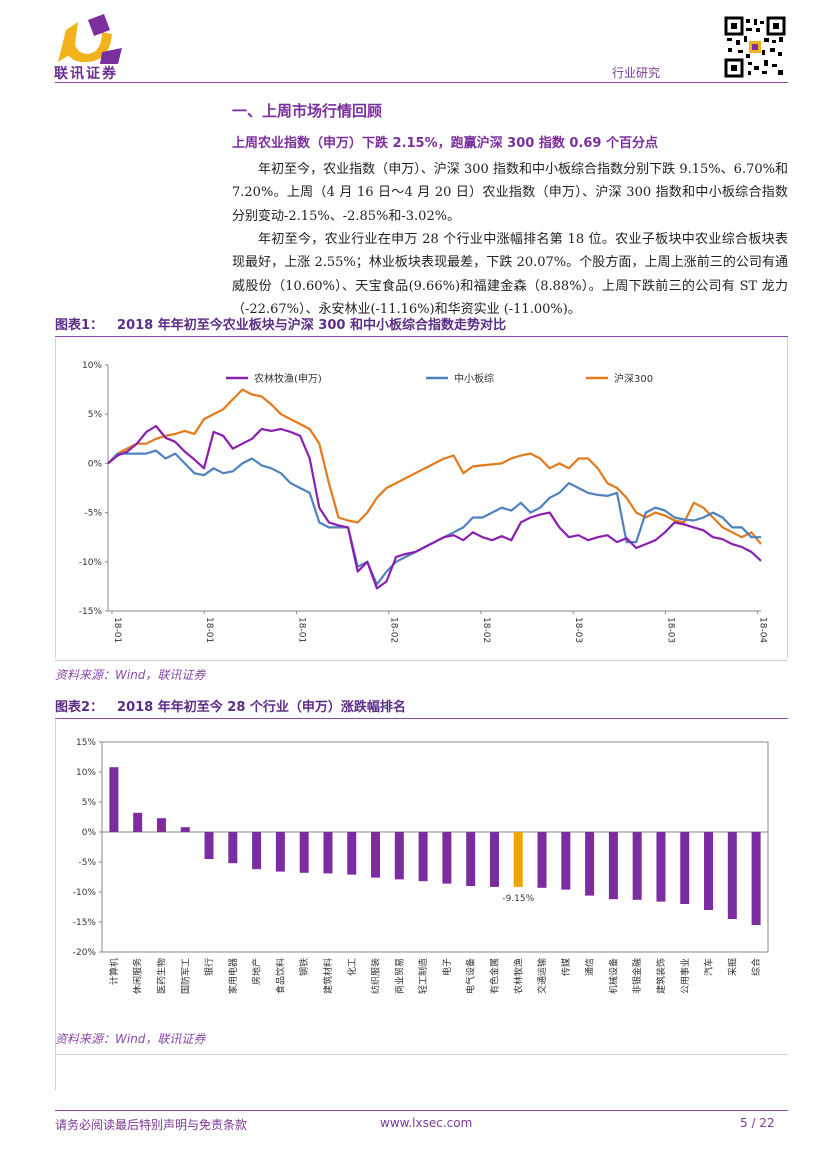 The image size is (827, 1170). What do you see at coordinates (709, 967) in the screenshot?
I see `category-label: 汽车` at bounding box center [709, 967].